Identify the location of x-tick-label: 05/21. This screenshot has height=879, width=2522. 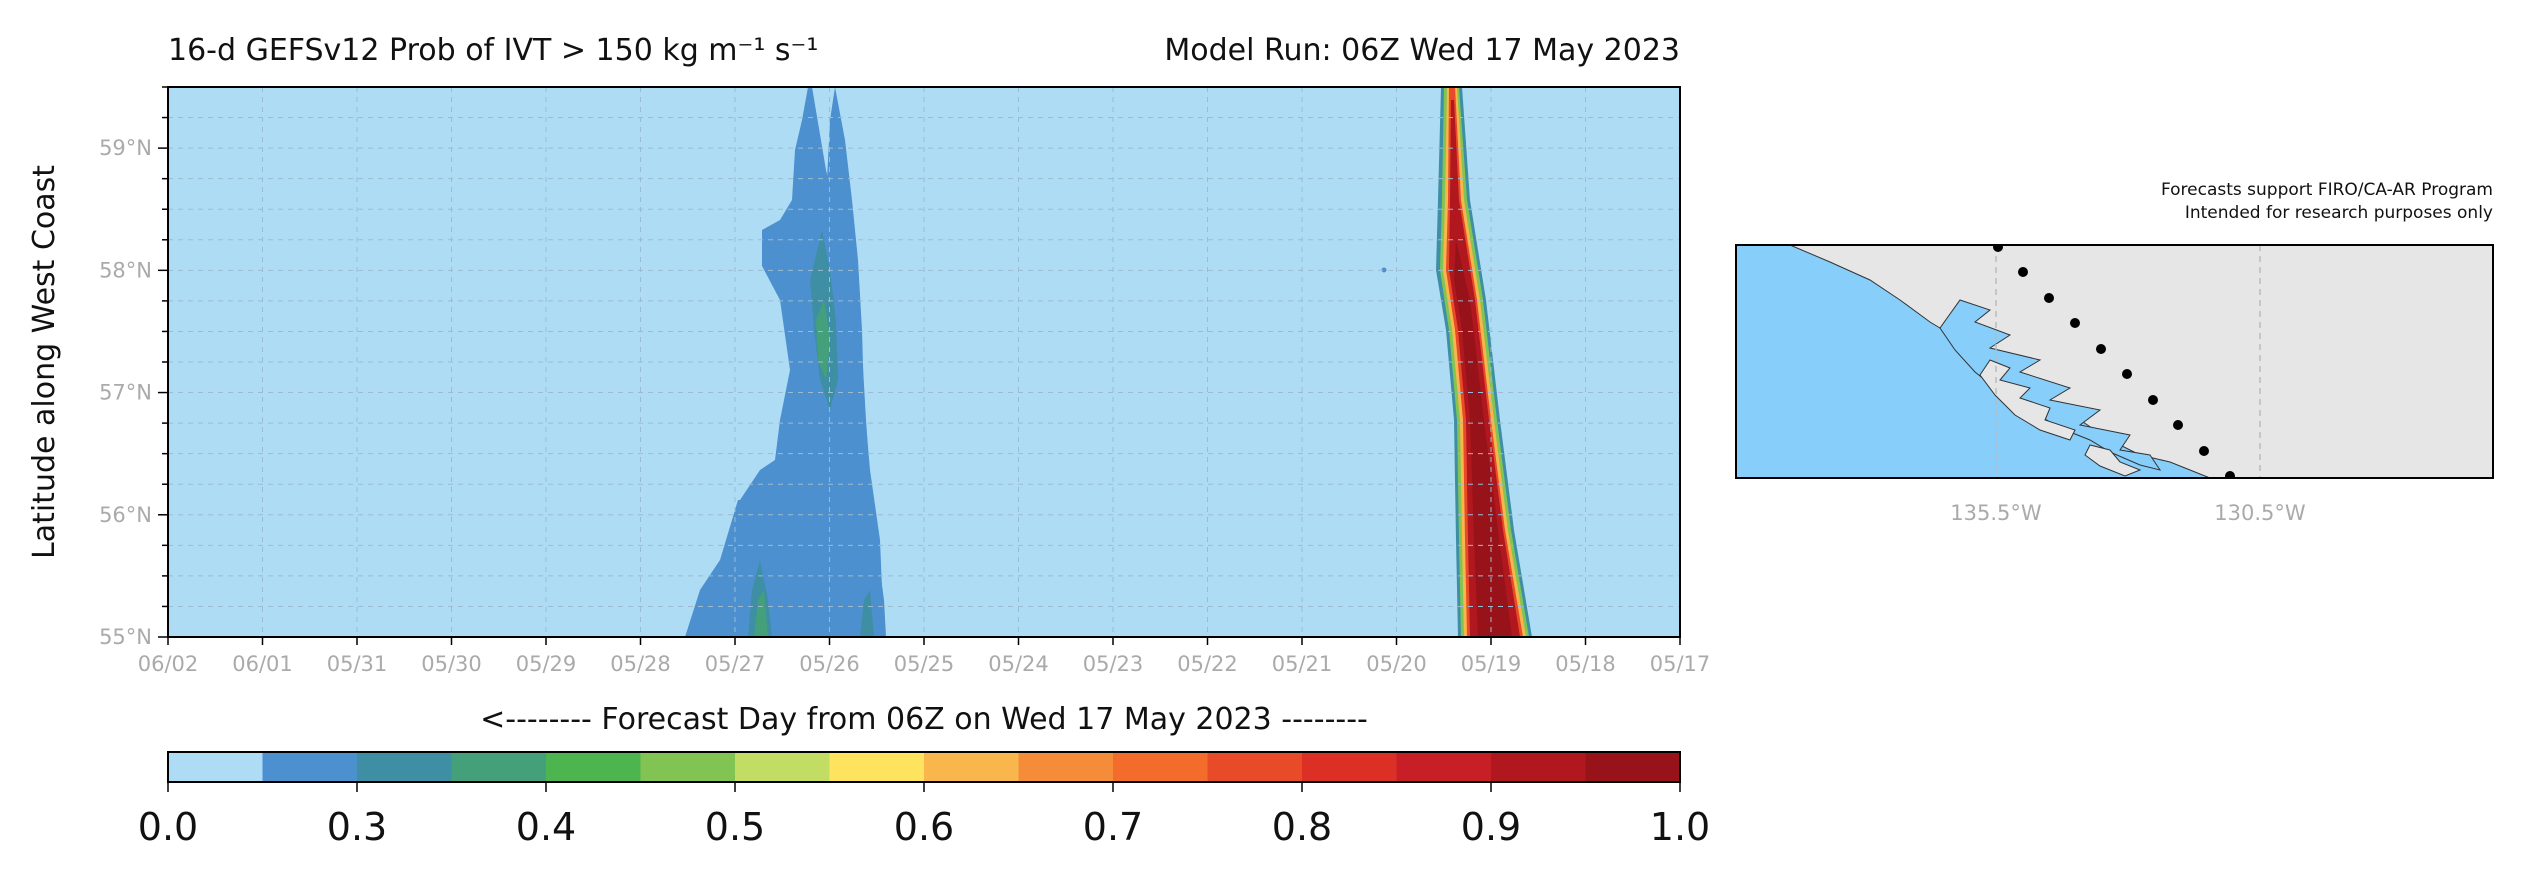
(1302, 664).